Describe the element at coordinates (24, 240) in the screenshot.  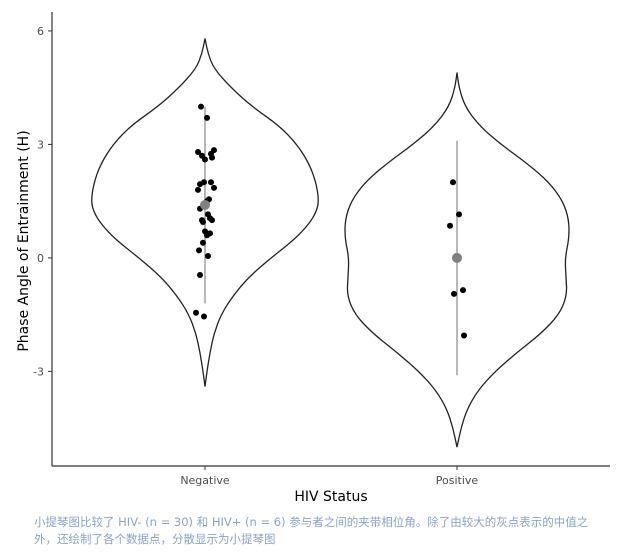
I see `y-axis-title: Phase Angle of Entrainment (H)` at that location.